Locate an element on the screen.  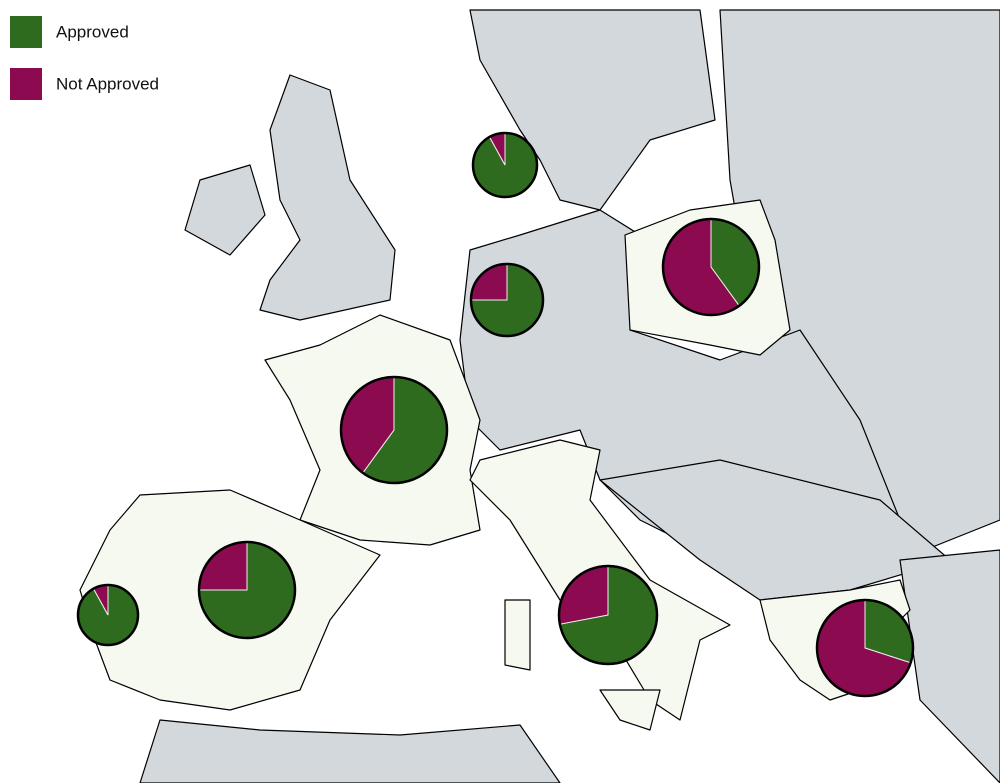
scandinavia is located at coordinates (592, 110).